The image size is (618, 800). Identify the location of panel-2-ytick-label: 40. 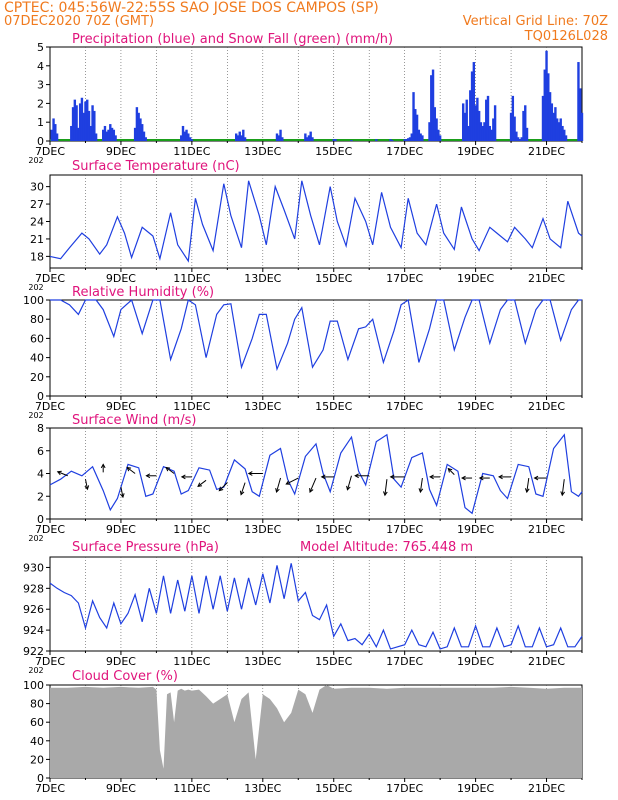
(37, 358).